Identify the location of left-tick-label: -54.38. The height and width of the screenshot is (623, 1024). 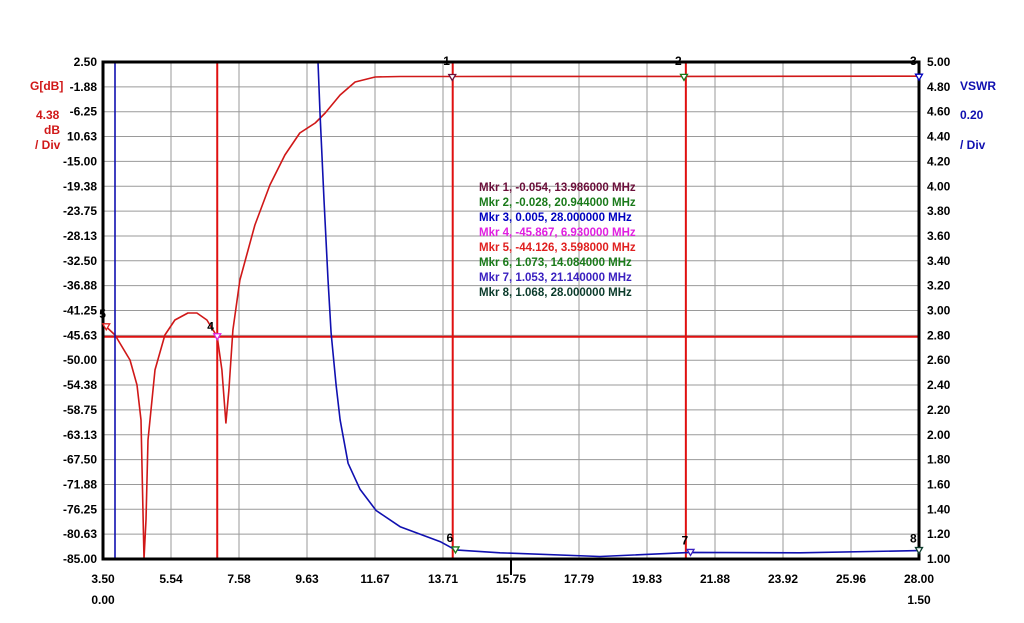
(80, 385).